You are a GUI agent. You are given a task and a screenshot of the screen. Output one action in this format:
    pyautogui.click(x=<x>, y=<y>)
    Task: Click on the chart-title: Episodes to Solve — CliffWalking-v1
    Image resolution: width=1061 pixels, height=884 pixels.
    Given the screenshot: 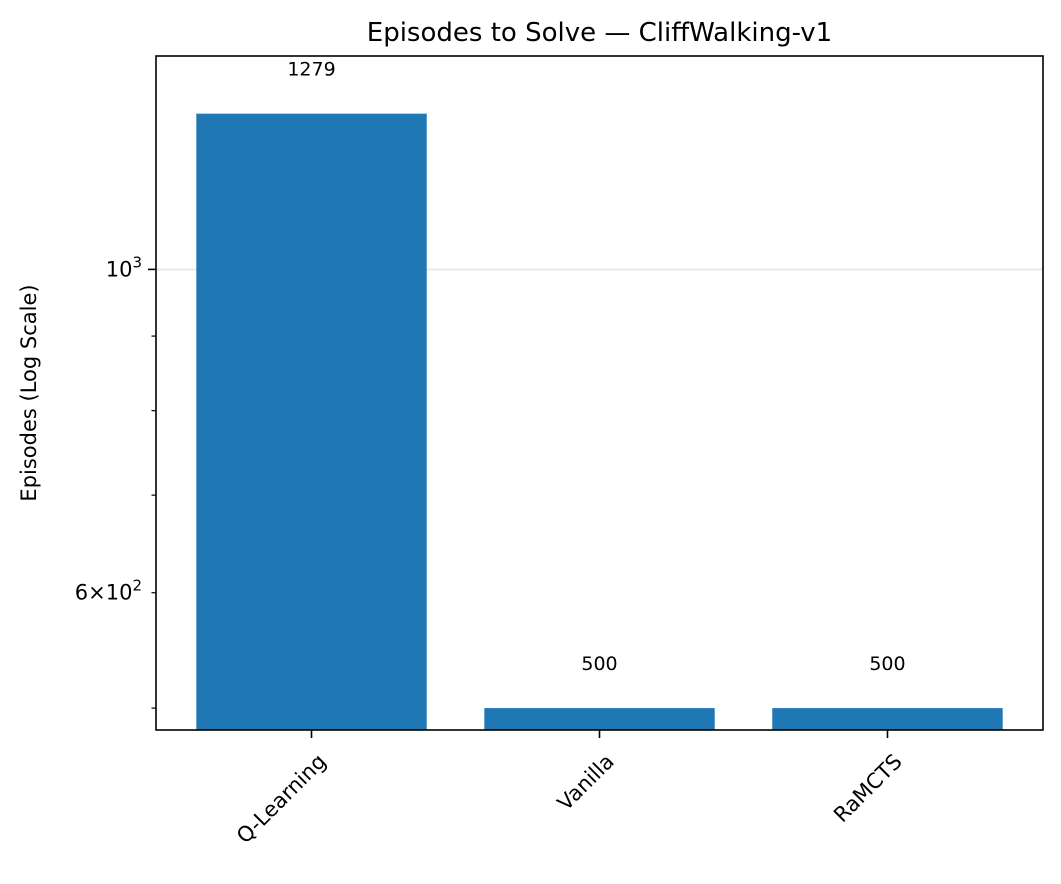 What is the action you would take?
    pyautogui.click(x=599, y=33)
    